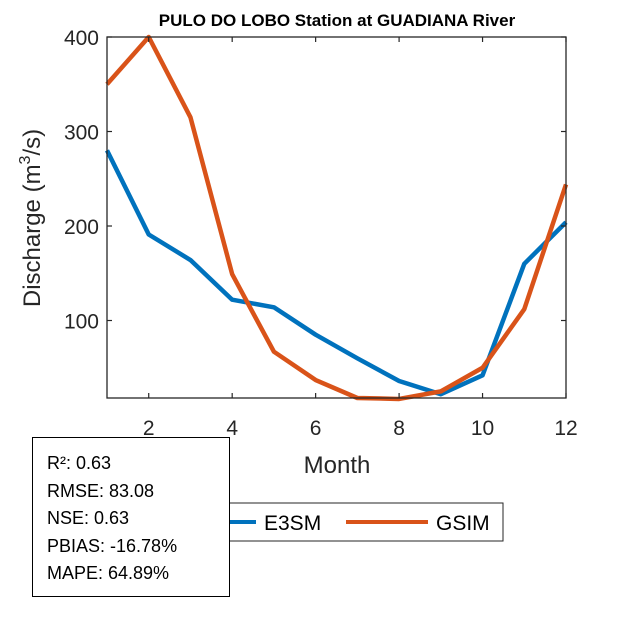 Image resolution: width=625 pixels, height=625 pixels. Describe the element at coordinates (399, 428) in the screenshot. I see `x-tick-label: 8` at that location.